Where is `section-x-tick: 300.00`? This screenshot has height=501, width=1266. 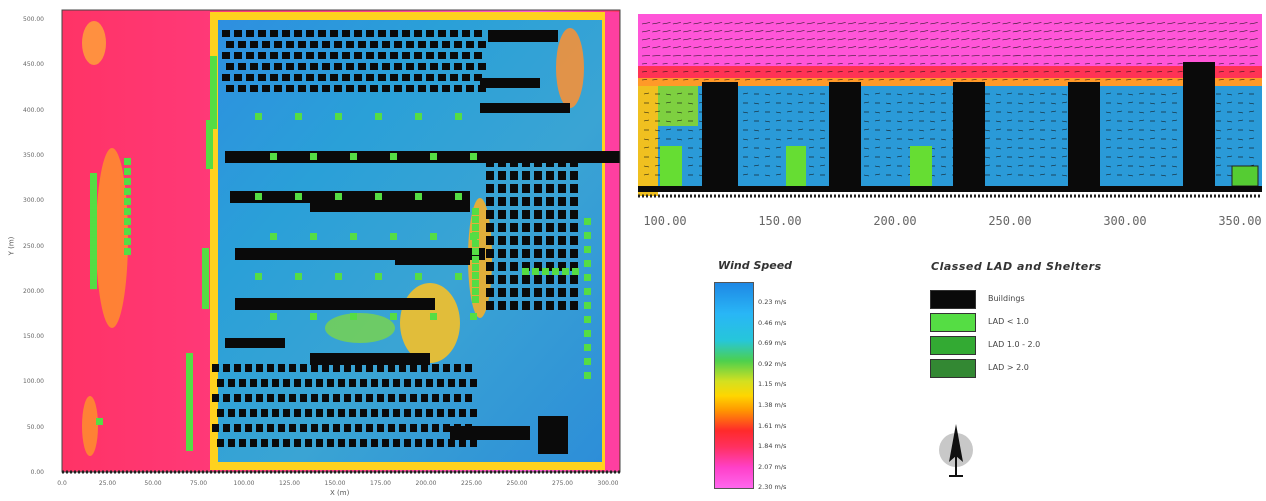
section-x-tick: 300.00 is located at coordinates (1125, 221).